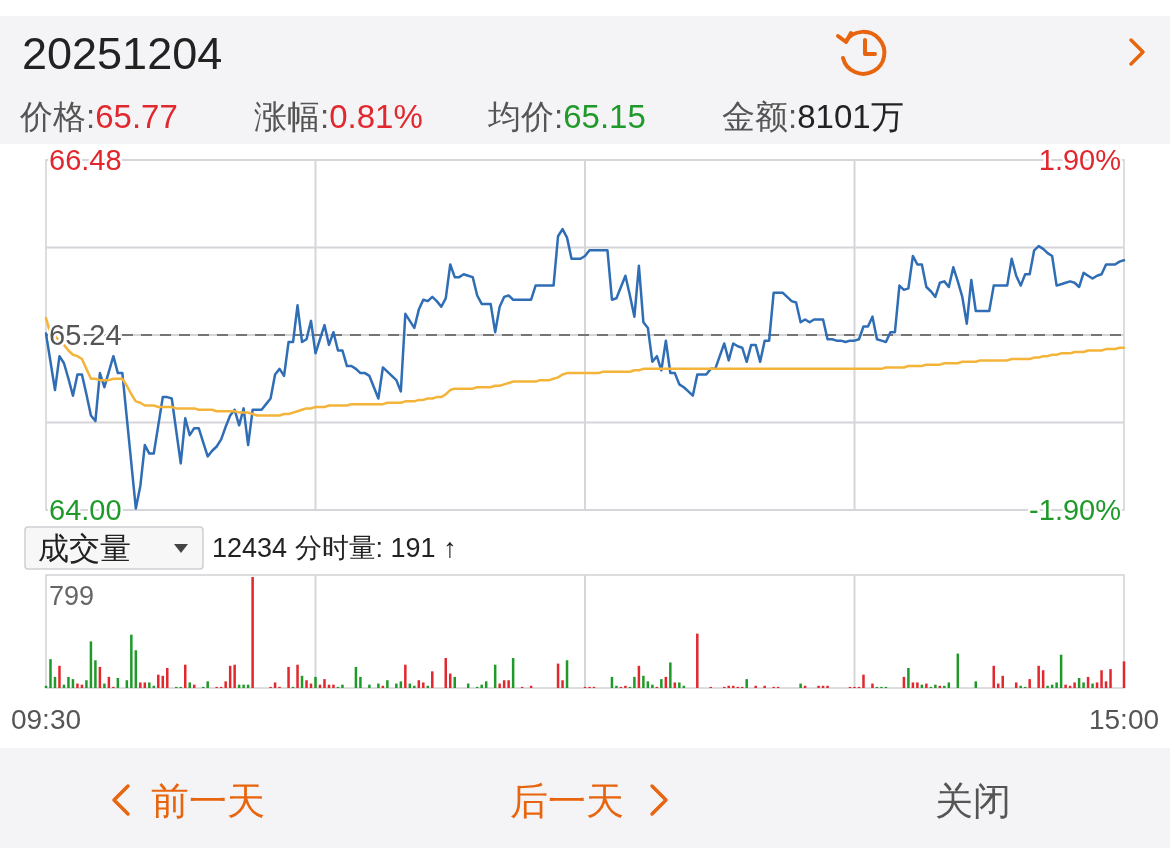 The image size is (1170, 848). I want to click on chart-title: 20251204, so click(122, 53).